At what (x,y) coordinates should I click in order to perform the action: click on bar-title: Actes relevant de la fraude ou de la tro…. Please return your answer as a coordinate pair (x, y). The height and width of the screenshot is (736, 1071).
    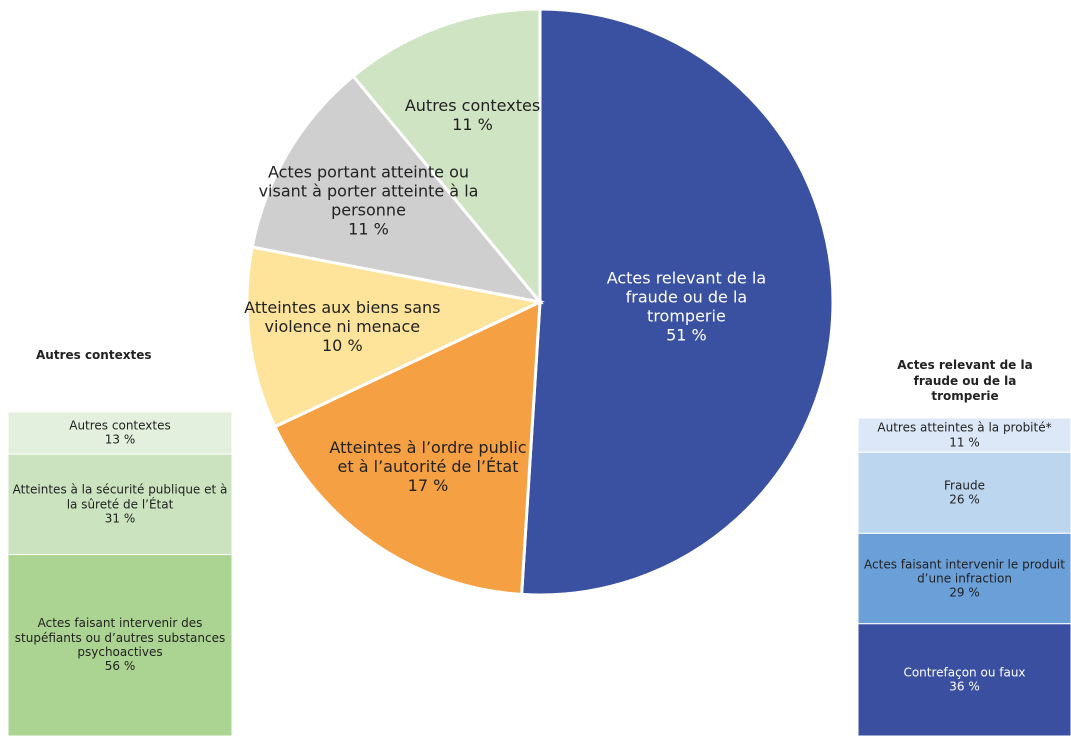
    Looking at the image, I should click on (965, 381).